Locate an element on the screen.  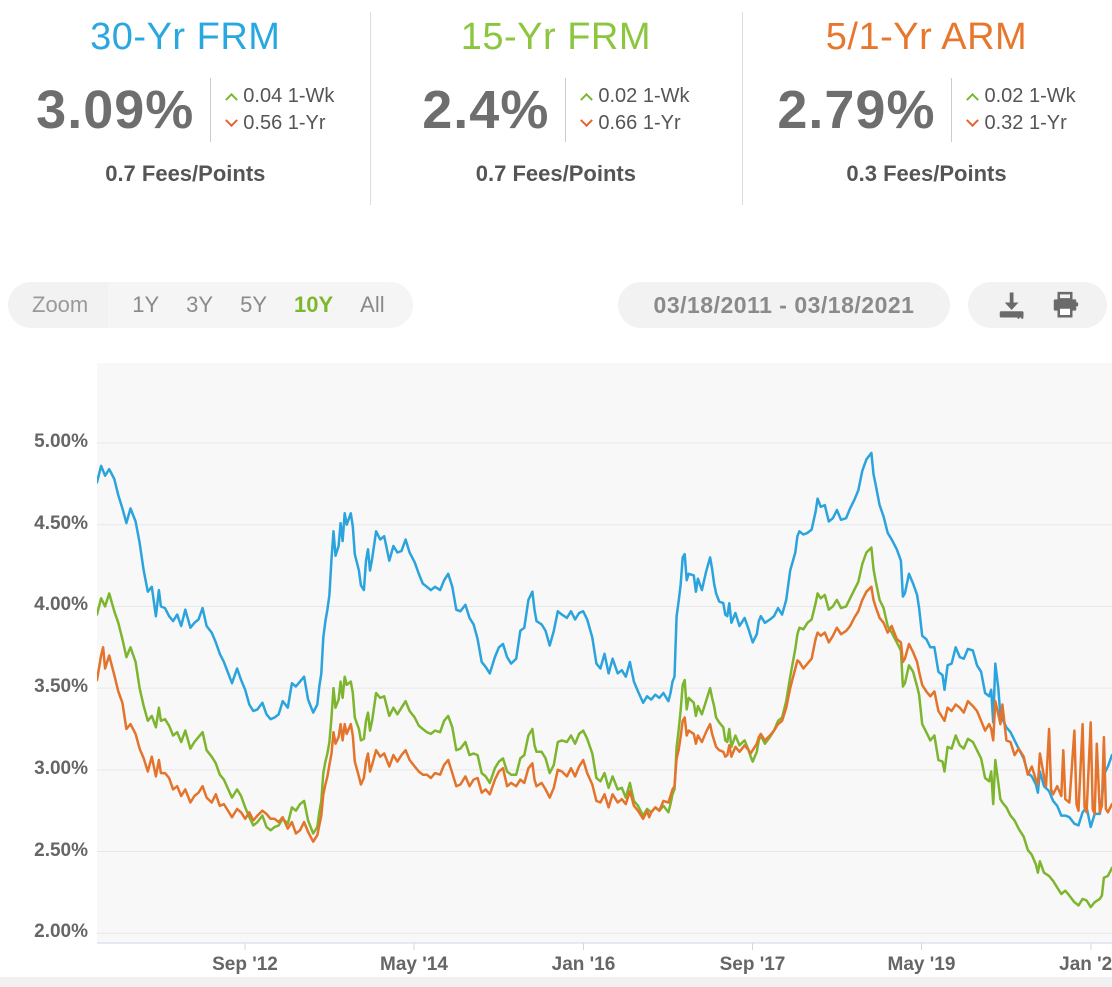
current-rate: 3.09% is located at coordinates (115, 110).